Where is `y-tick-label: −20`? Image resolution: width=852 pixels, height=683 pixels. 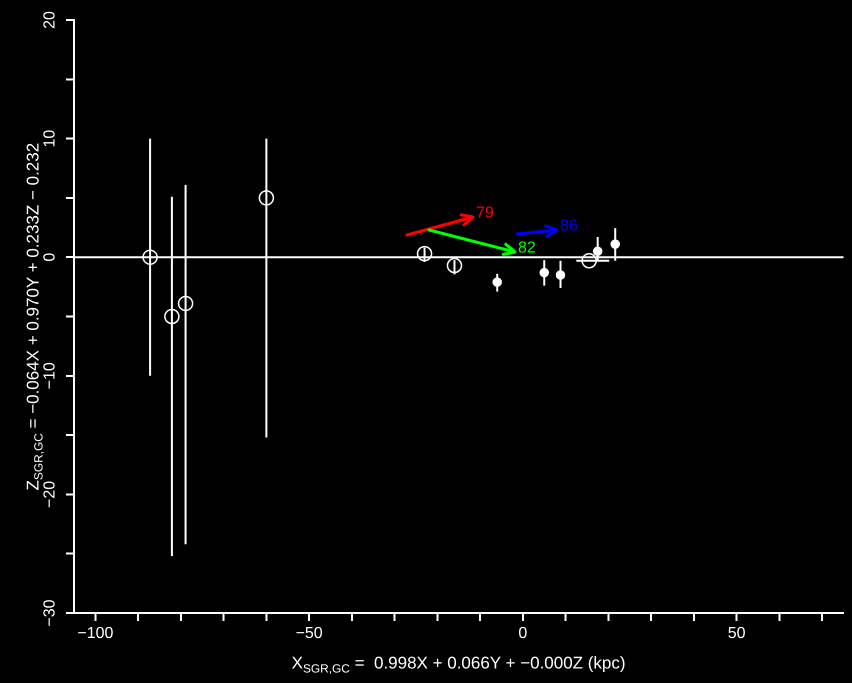
y-tick-label: −20 is located at coordinates (49, 494).